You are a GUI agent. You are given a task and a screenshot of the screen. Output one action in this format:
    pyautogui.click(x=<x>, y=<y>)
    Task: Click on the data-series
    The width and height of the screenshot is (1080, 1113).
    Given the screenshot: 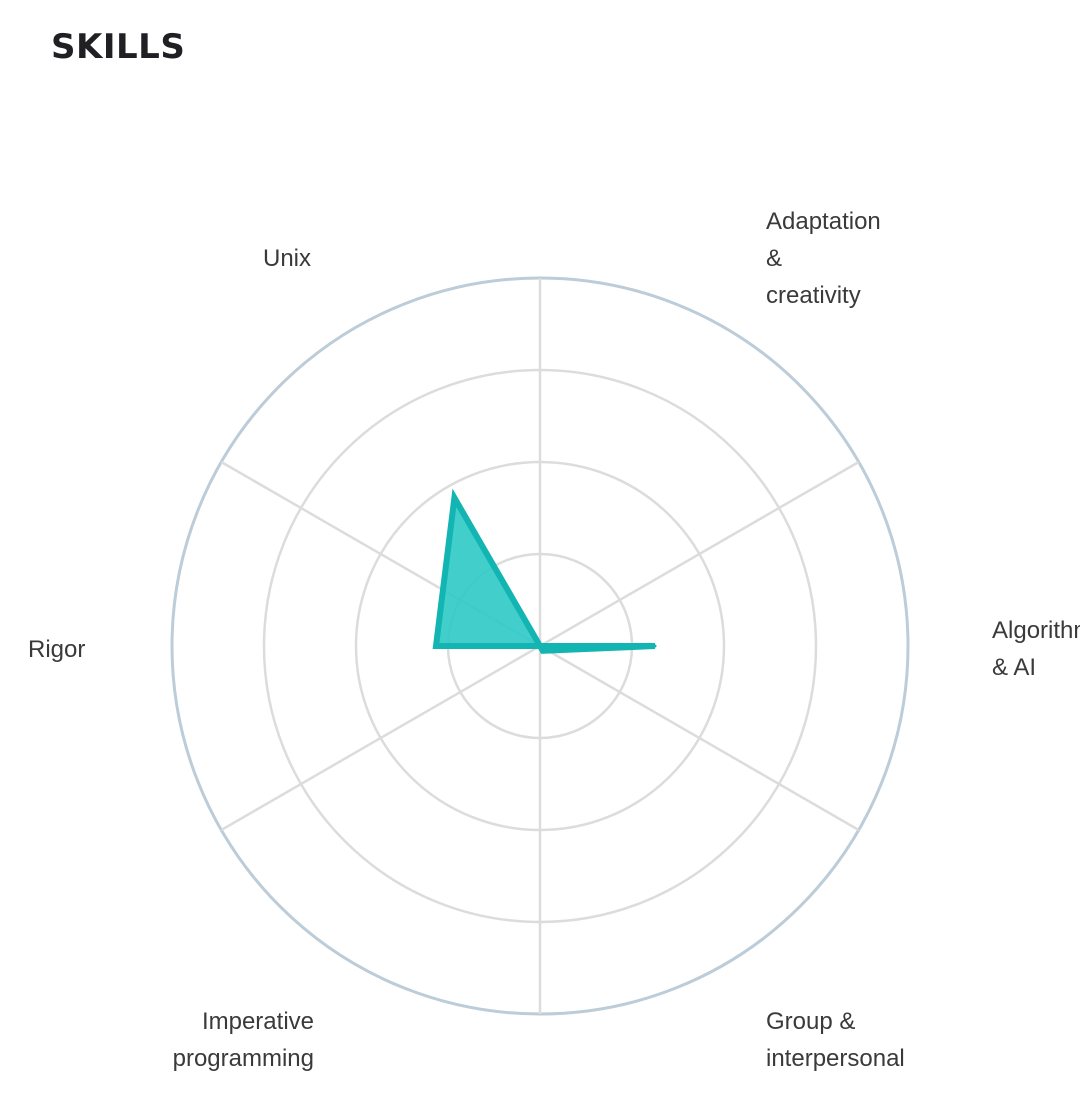 What is the action you would take?
    pyautogui.click(x=544, y=571)
    